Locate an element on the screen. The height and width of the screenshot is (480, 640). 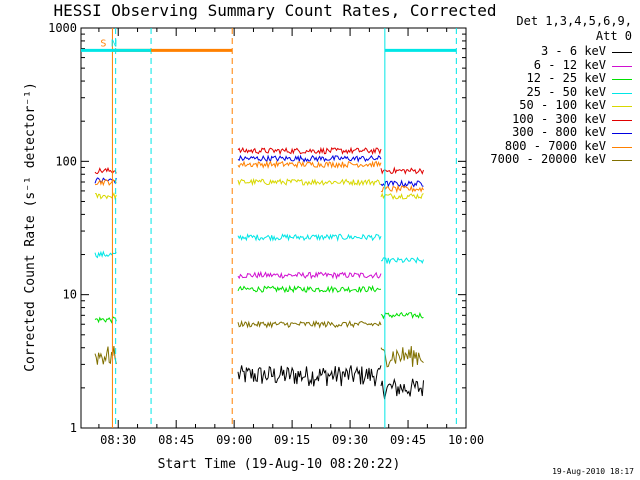
legend-entry: 300 - 800 keV is located at coordinates (559, 132).